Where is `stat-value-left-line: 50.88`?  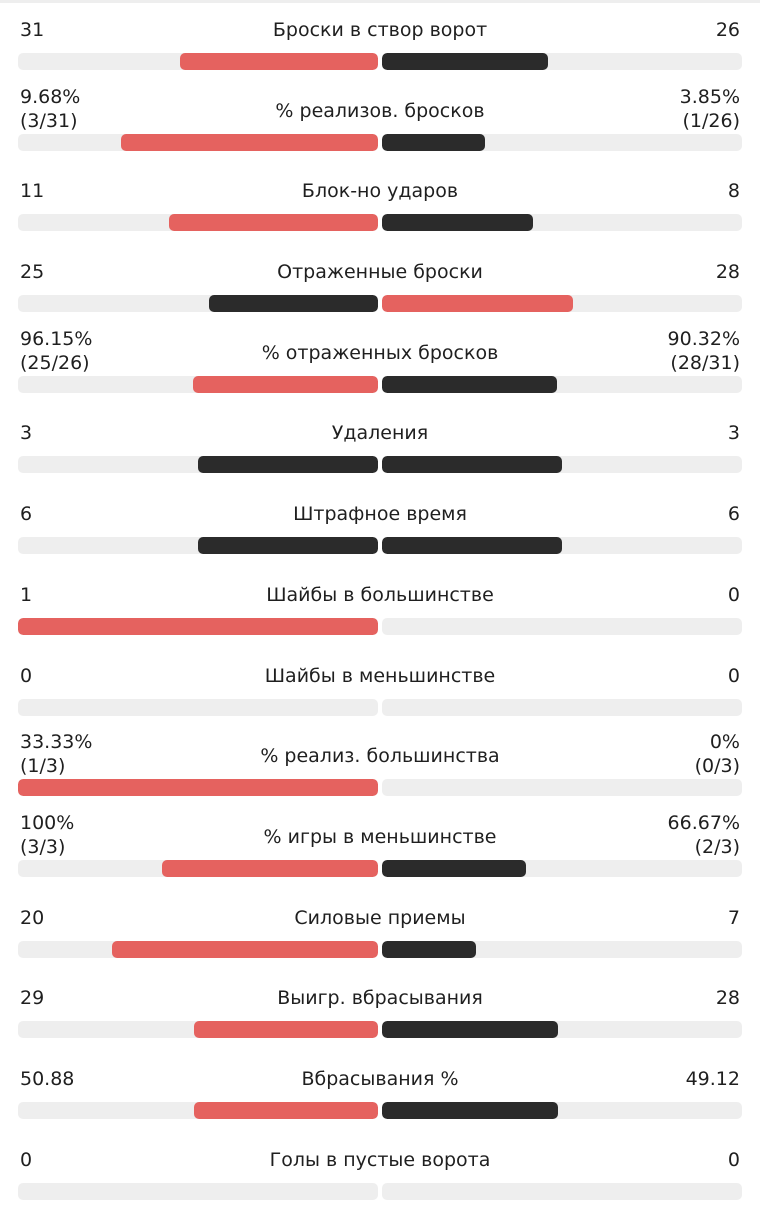
stat-value-left-line: 50.88 is located at coordinates (47, 1078).